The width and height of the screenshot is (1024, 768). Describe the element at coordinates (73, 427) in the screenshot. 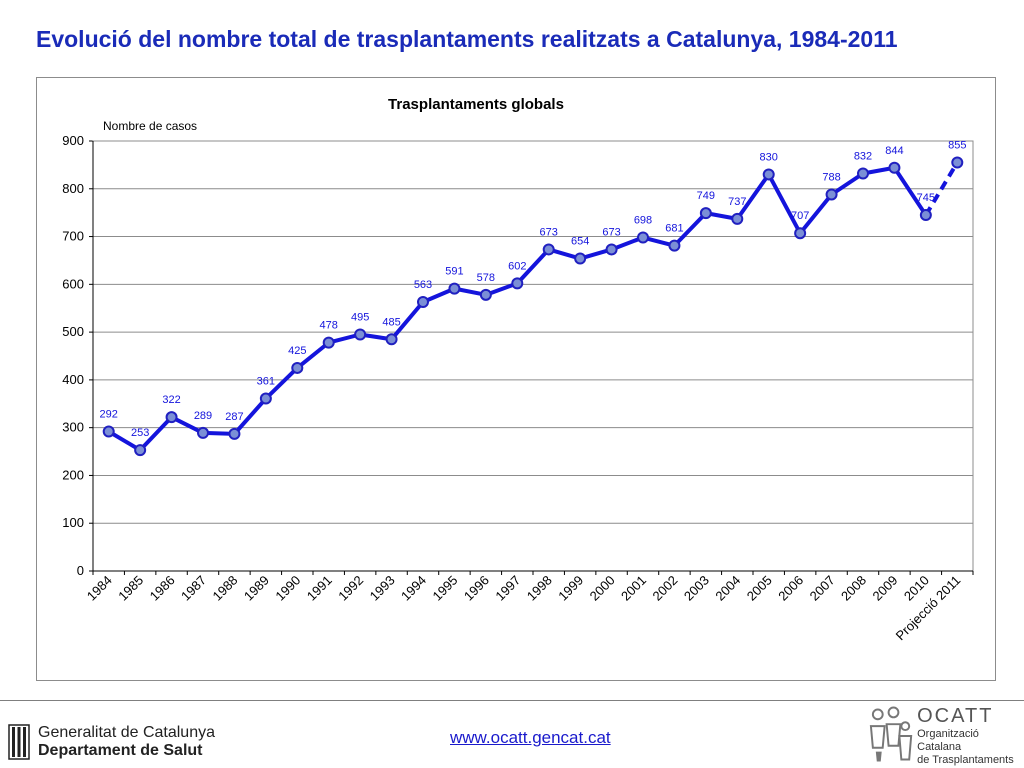

I see `y-tick-label: 300` at that location.